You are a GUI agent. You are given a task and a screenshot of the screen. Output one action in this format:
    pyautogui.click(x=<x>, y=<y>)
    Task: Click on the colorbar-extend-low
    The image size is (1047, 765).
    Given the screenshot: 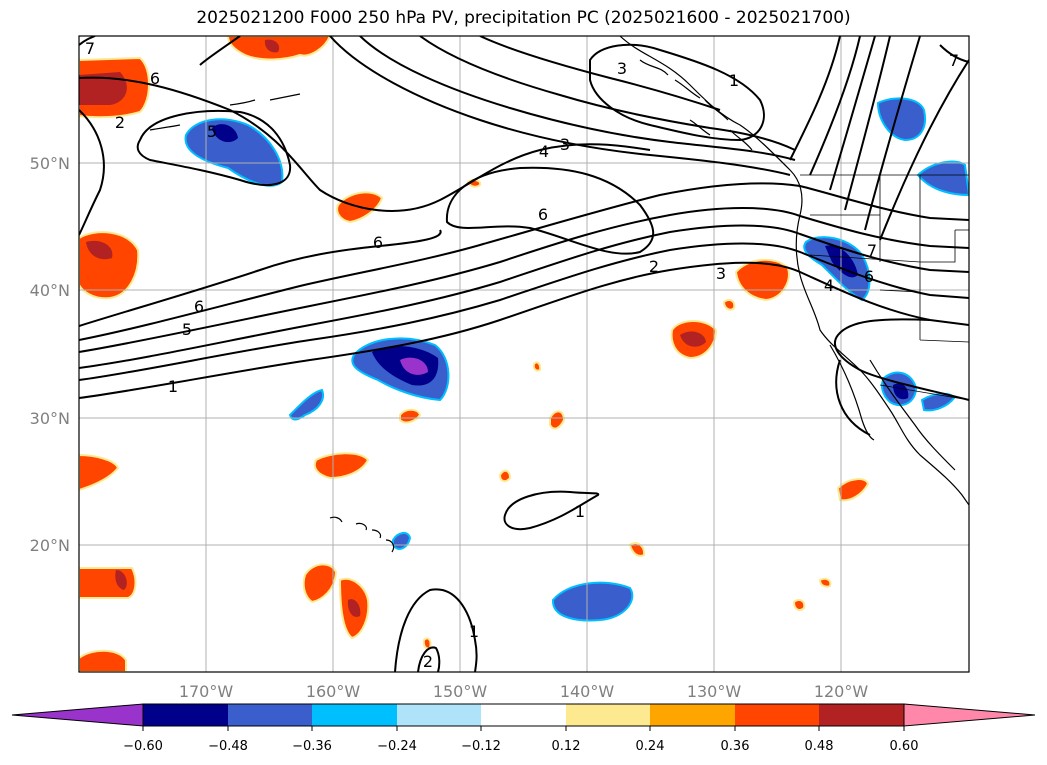 What is the action you would take?
    pyautogui.click(x=77, y=715)
    